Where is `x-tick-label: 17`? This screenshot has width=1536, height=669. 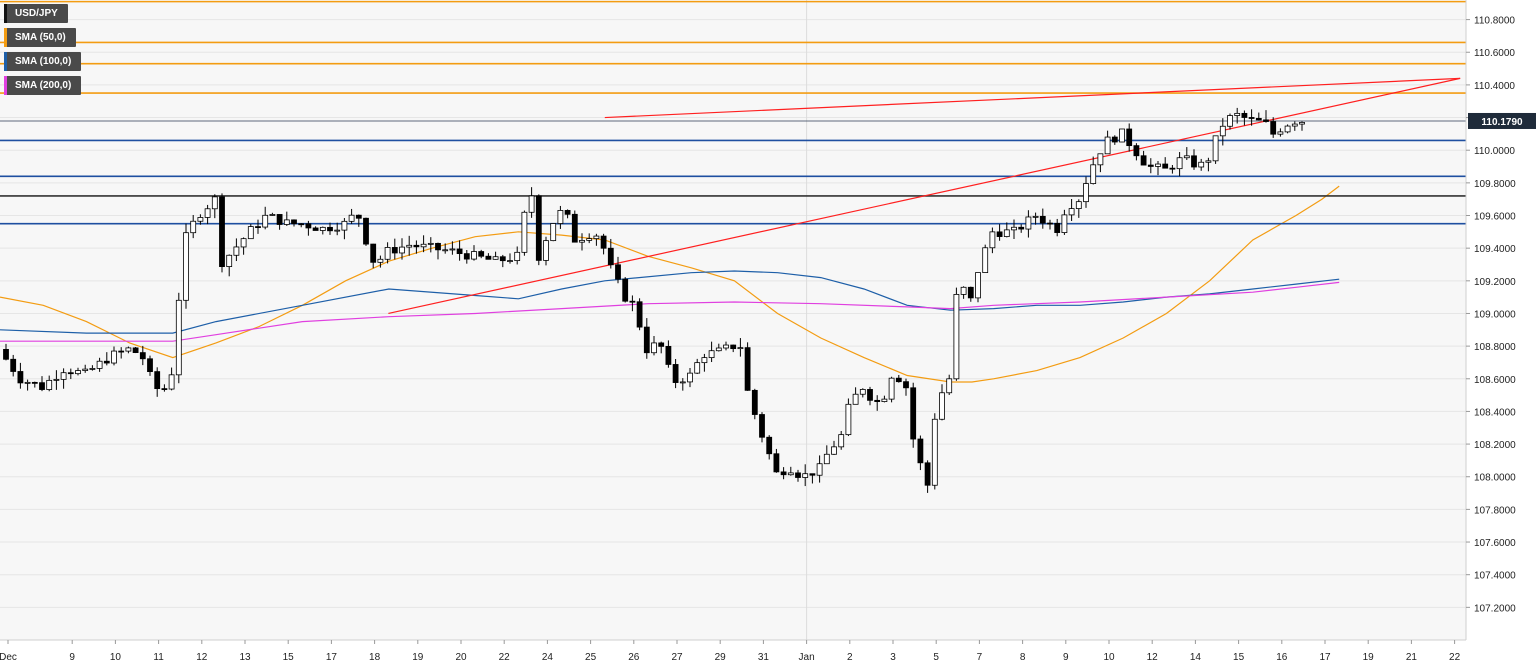 x-tick-label: 17 is located at coordinates (1325, 657).